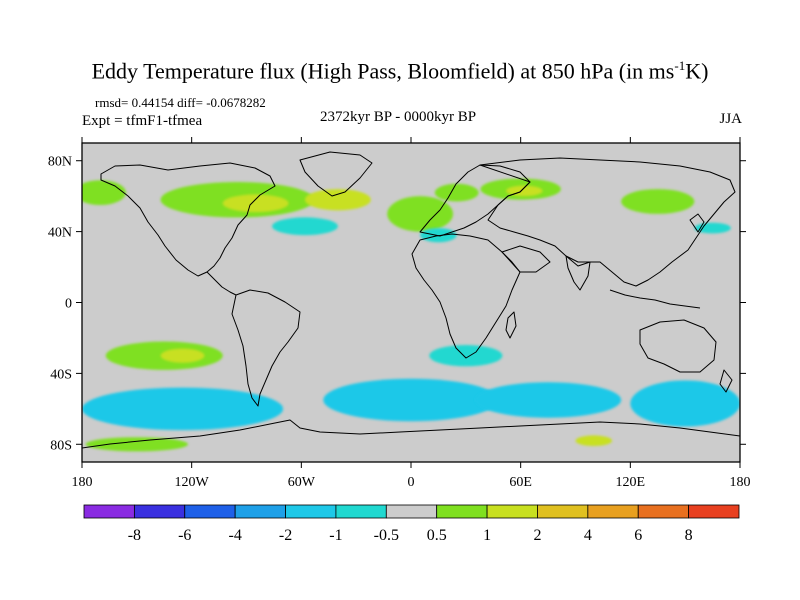  I want to click on lat-tick-label: 40N, so click(60, 233).